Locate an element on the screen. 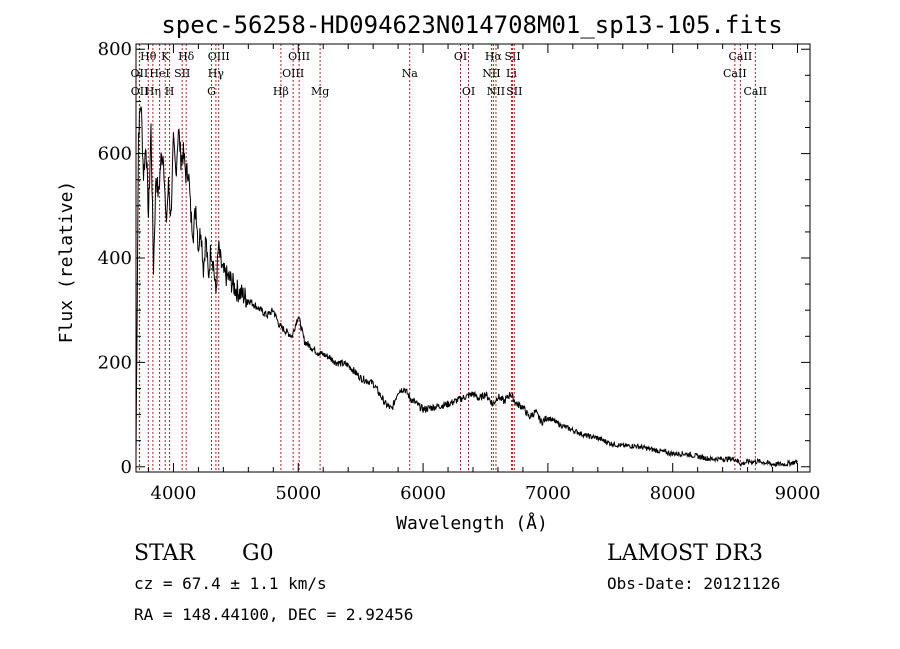 The image size is (900, 649). spectral-line-label: H is located at coordinates (170, 91).